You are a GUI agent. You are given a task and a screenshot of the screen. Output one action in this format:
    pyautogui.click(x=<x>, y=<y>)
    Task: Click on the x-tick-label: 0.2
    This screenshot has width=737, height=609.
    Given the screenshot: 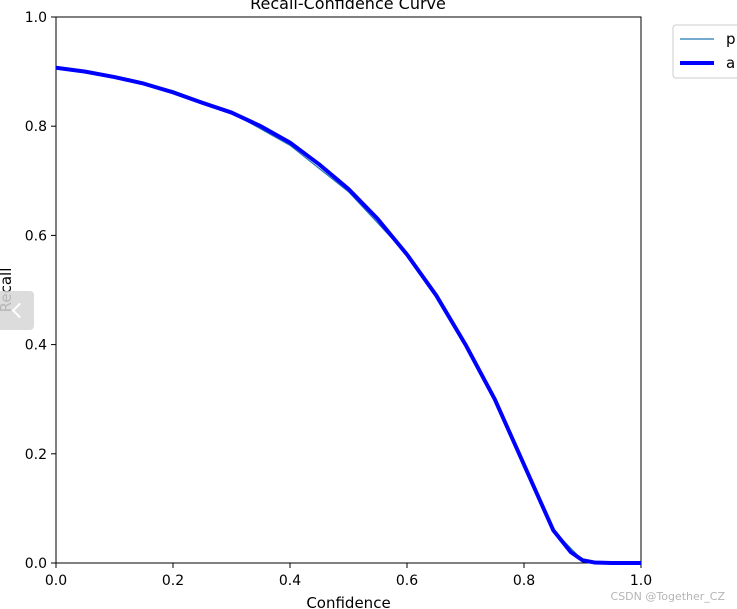 What is the action you would take?
    pyautogui.click(x=173, y=581)
    